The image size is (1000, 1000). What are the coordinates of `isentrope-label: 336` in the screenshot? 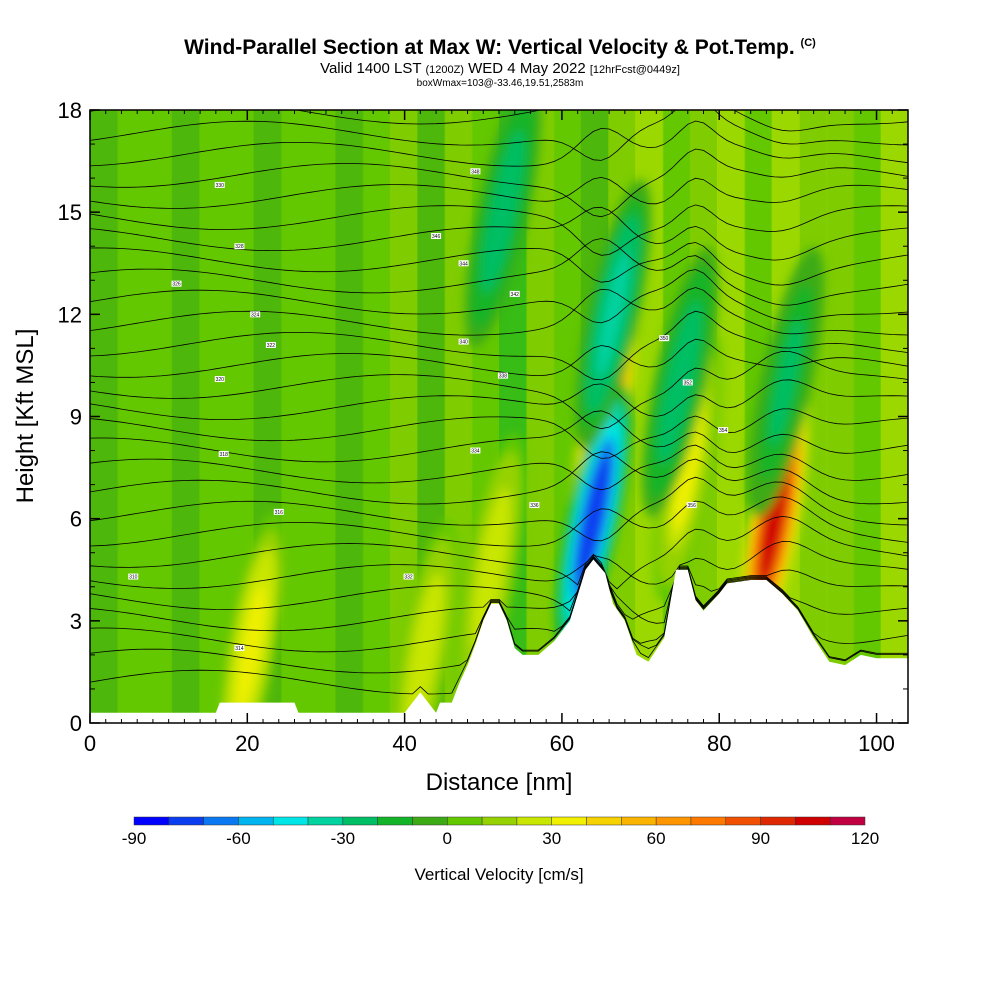 It's located at (534, 506).